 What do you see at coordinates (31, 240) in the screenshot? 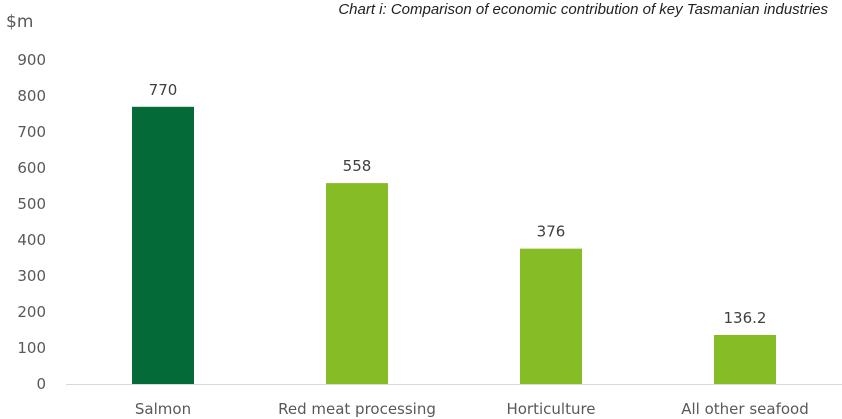
I see `y-tick-label-400: 400` at bounding box center [31, 240].